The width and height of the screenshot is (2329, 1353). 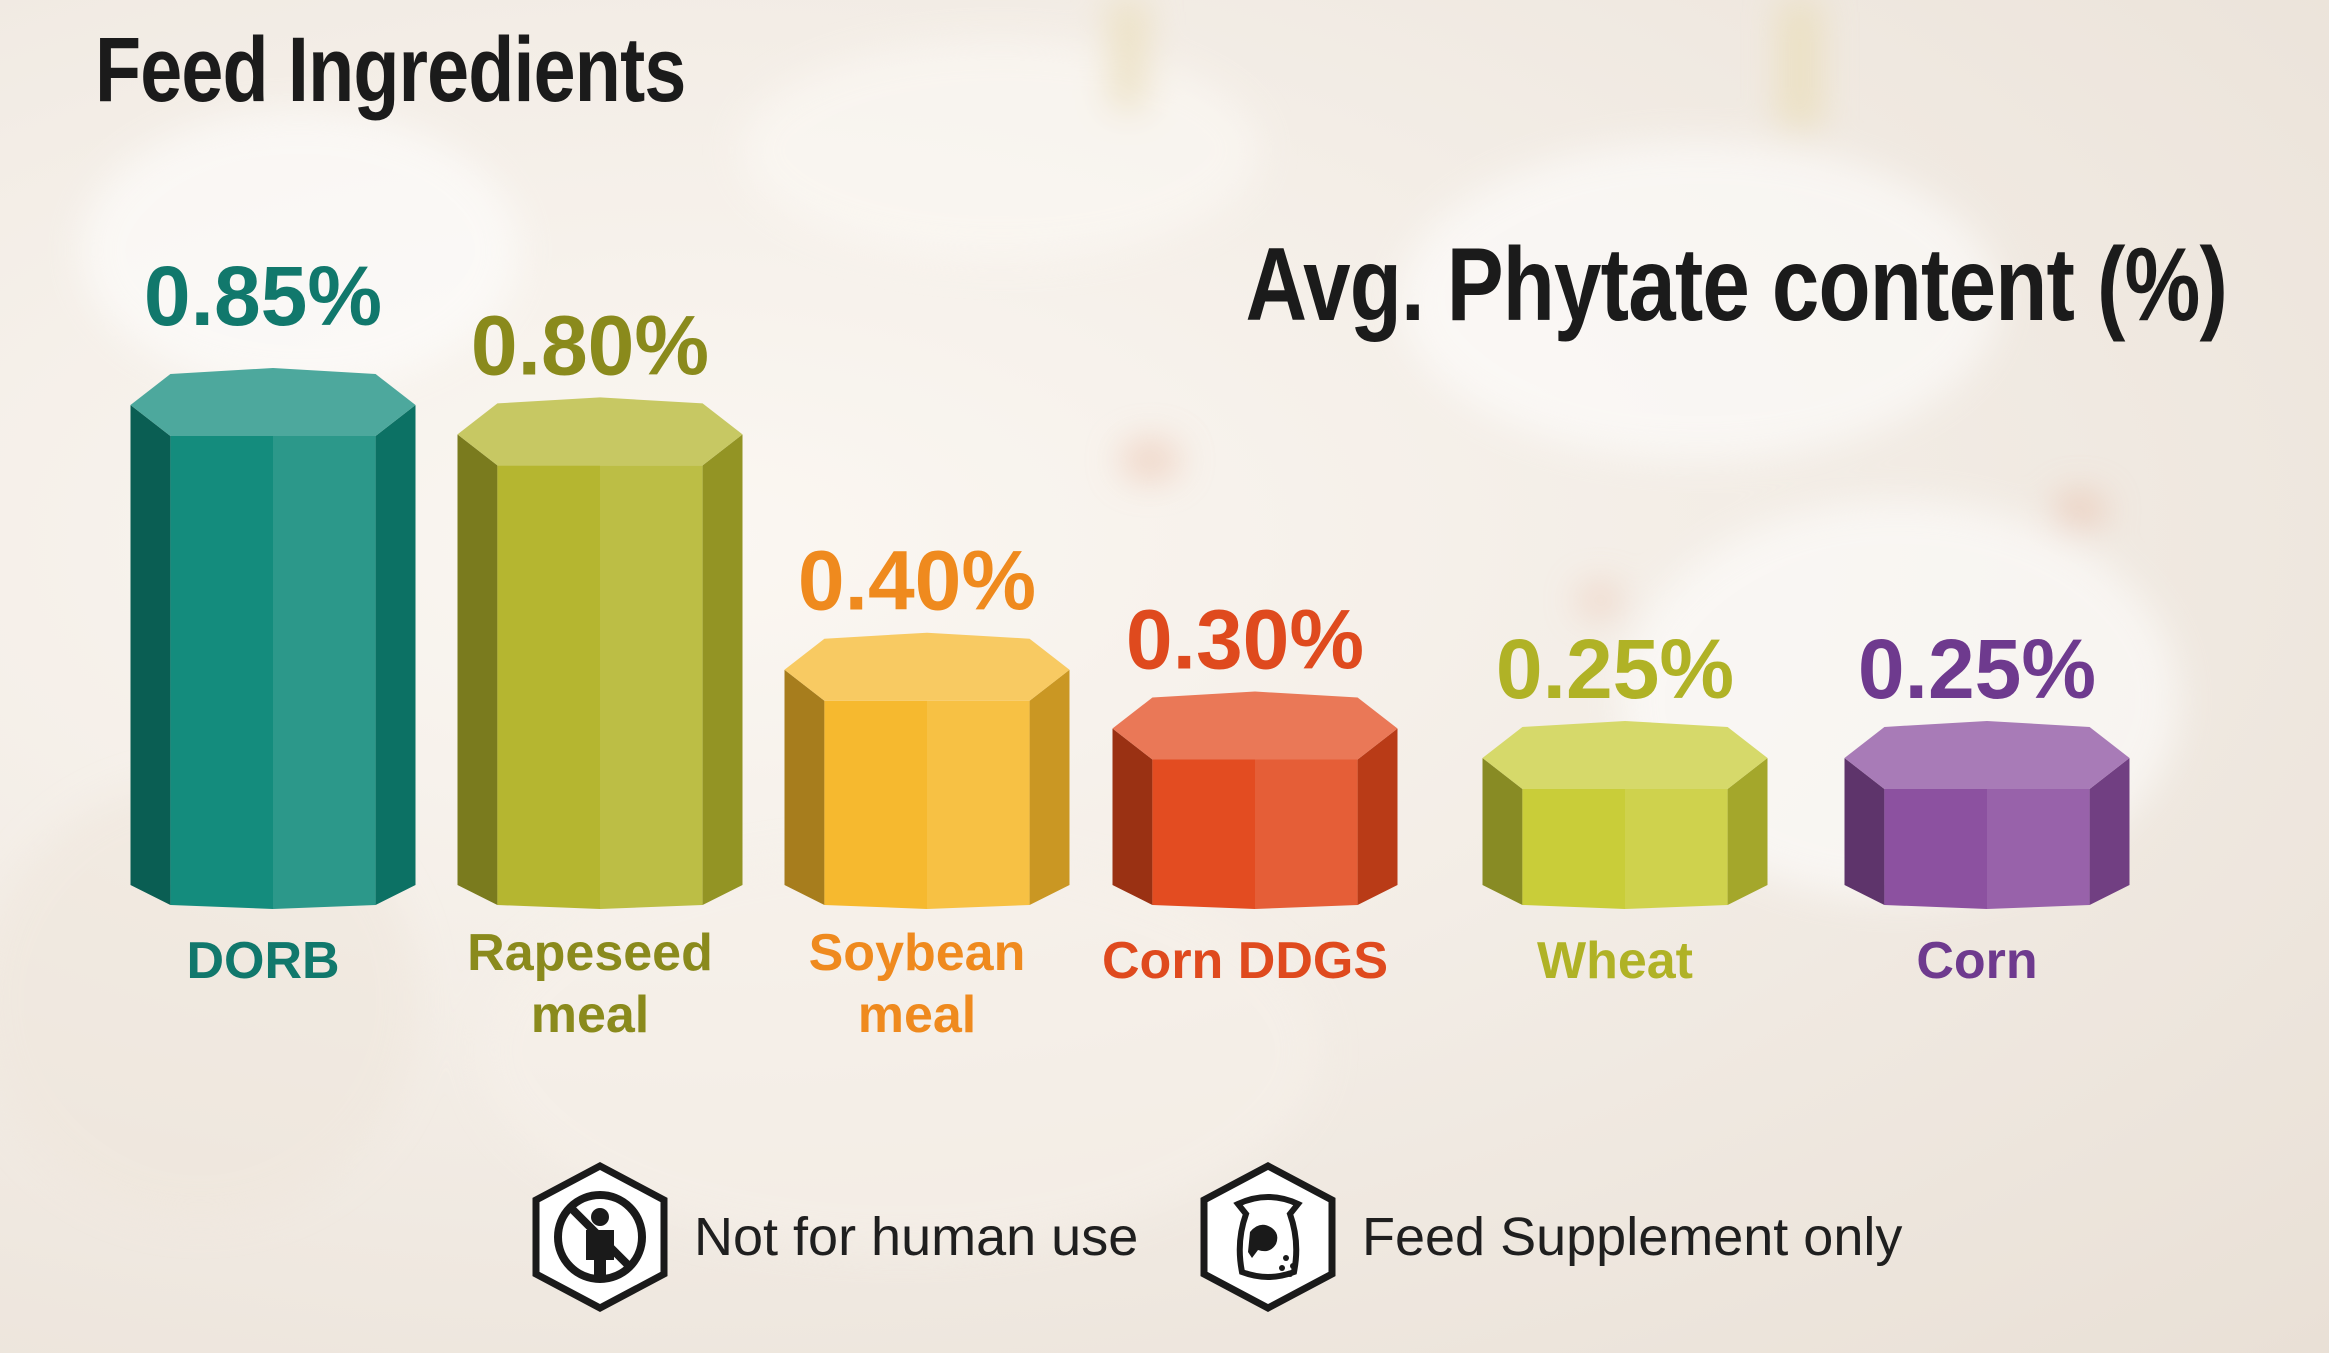 I want to click on bar-dorb, so click(x=273, y=638).